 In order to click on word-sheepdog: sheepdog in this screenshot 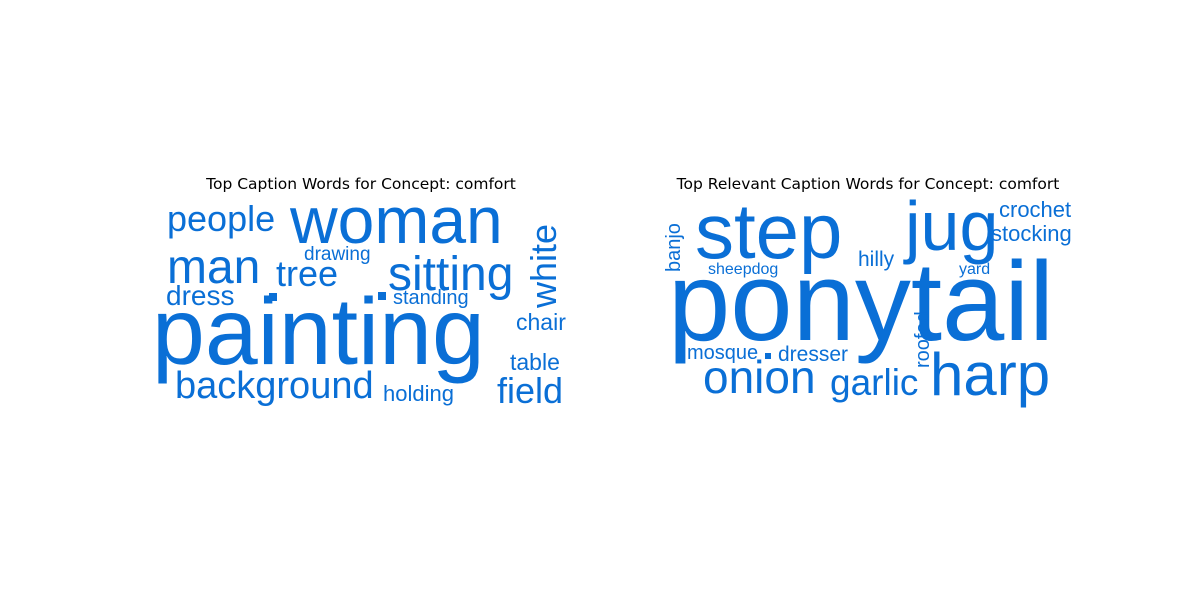, I will do `click(743, 269)`.